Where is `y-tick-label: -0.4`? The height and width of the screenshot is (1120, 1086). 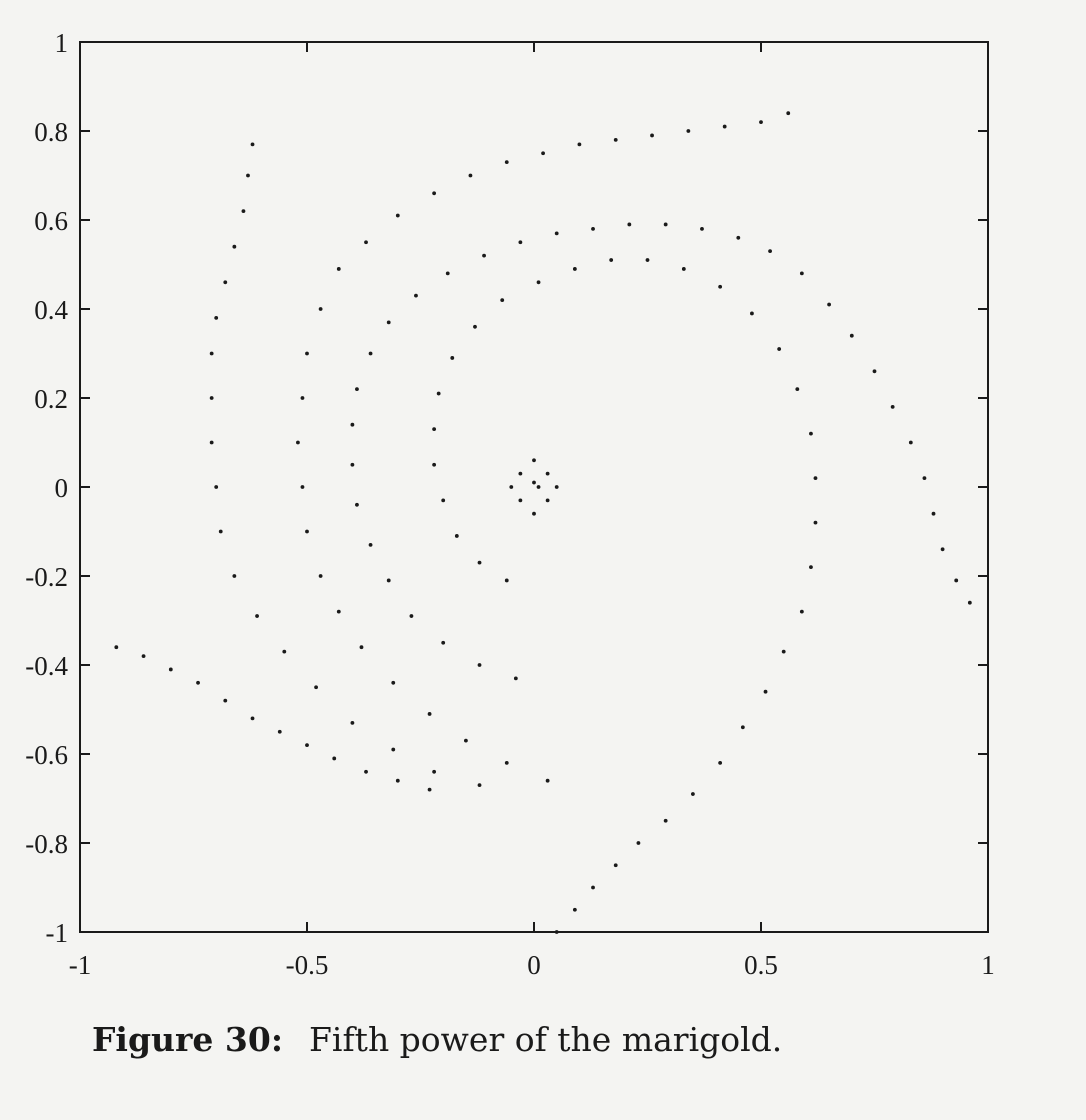
y-tick-label: -0.4 is located at coordinates (46, 666).